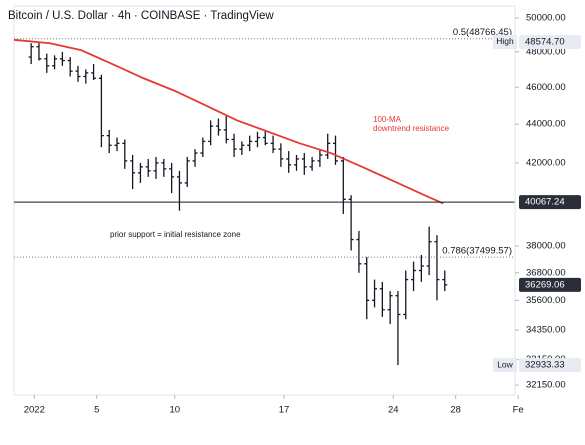 The width and height of the screenshot is (585, 445). What do you see at coordinates (387, 119) in the screenshot?
I see `annotation: 100-MA` at bounding box center [387, 119].